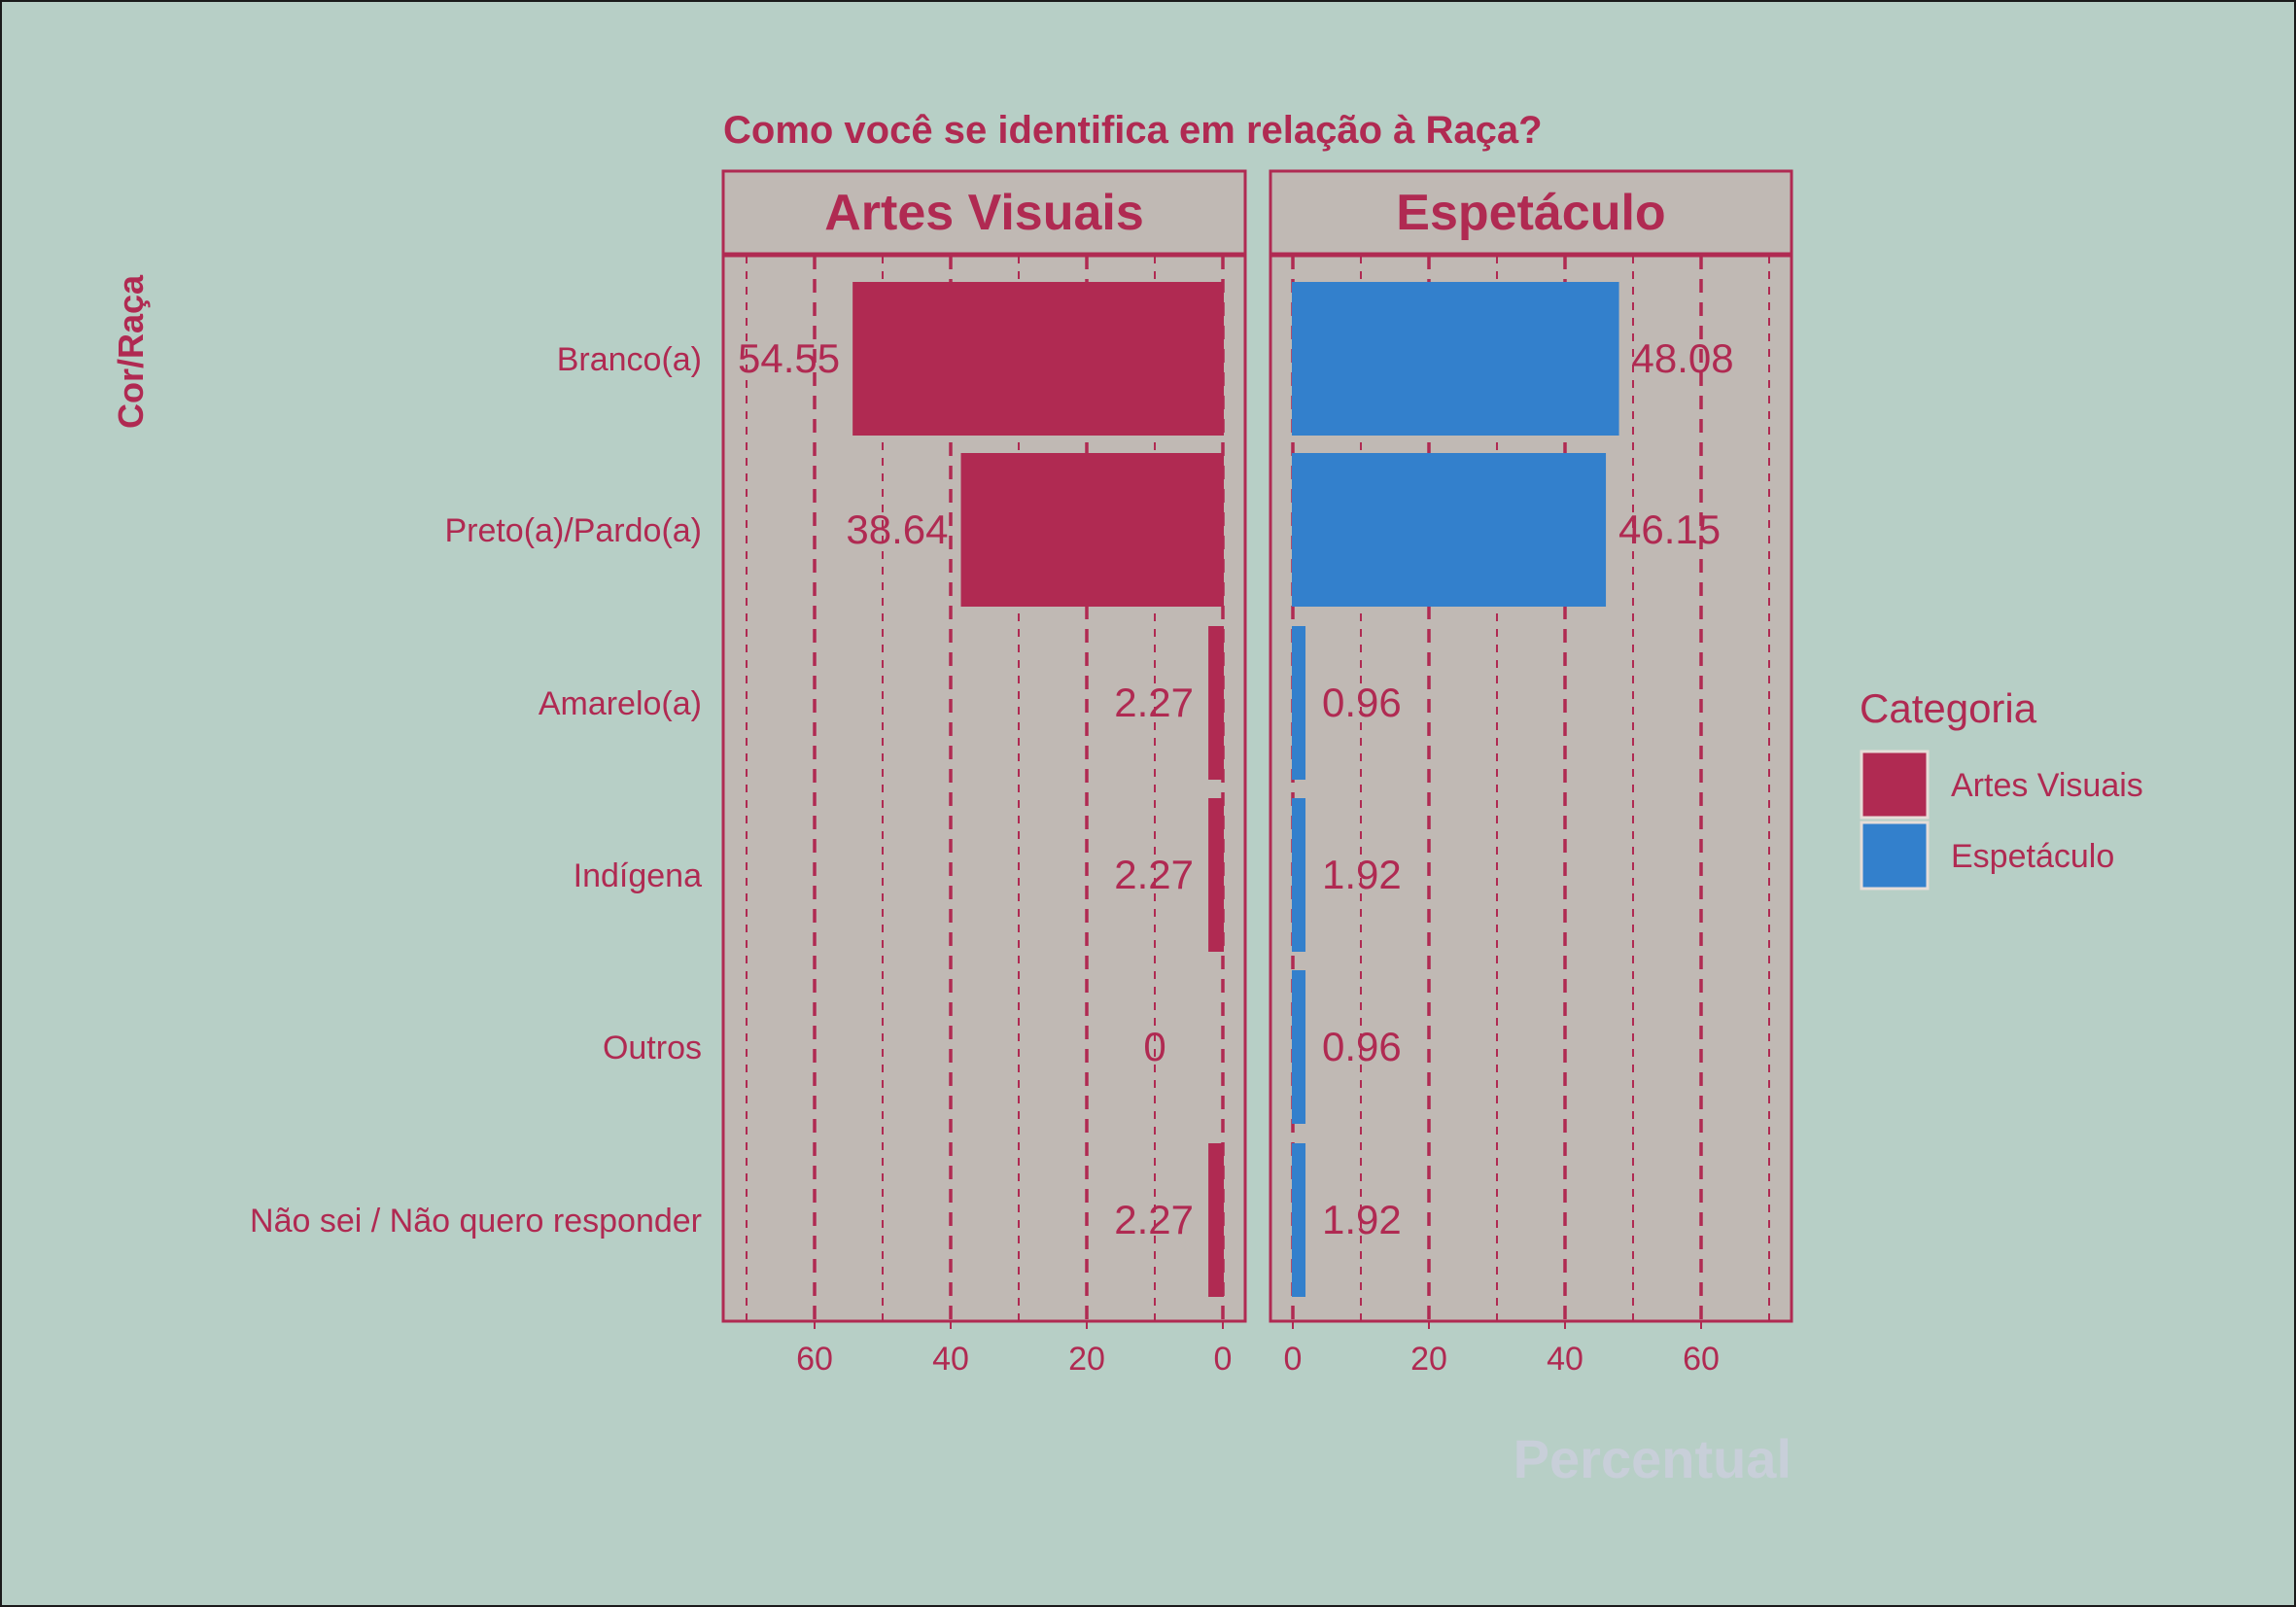 This screenshot has width=2296, height=1607. Describe the element at coordinates (789, 358) in the screenshot. I see `data-label: 54.55` at that location.